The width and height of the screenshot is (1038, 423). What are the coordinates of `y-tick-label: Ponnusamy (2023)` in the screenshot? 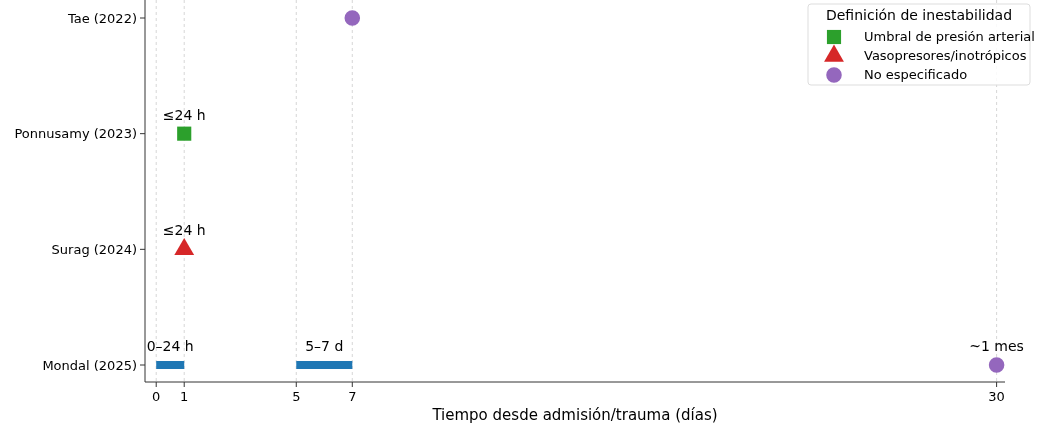 It's located at (75, 134).